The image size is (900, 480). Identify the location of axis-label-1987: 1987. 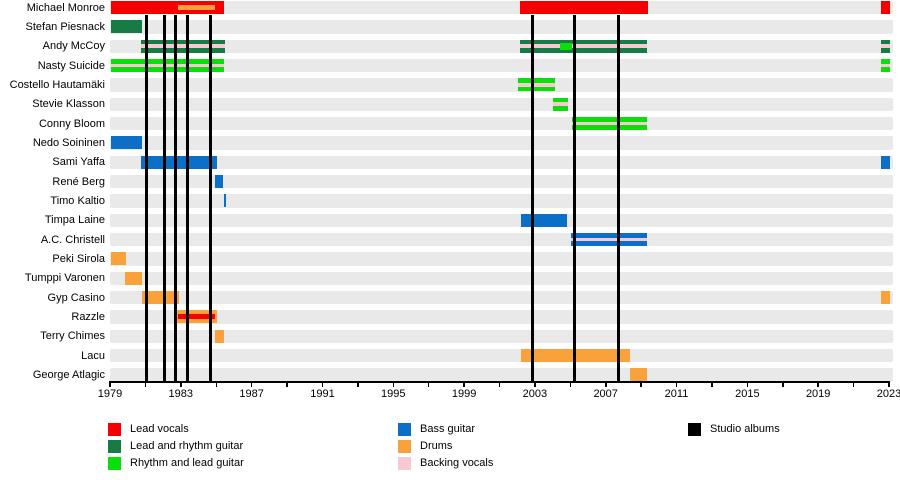
(251, 394).